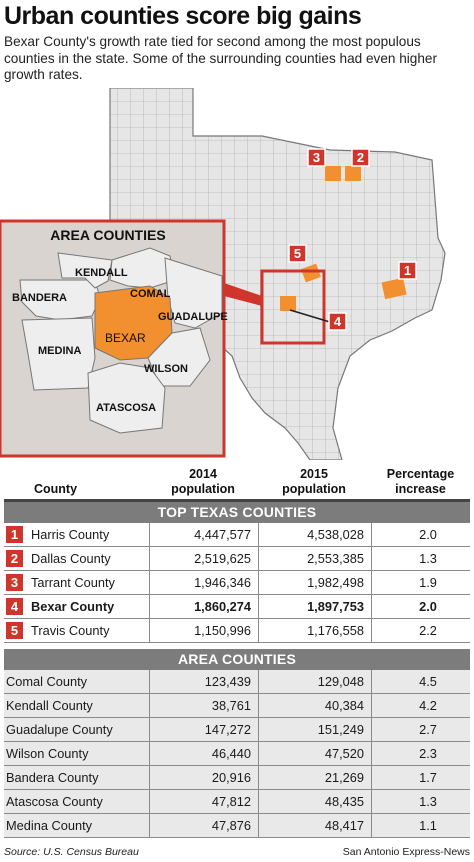  What do you see at coordinates (59, 729) in the screenshot?
I see `county-name: Guadalupe County` at bounding box center [59, 729].